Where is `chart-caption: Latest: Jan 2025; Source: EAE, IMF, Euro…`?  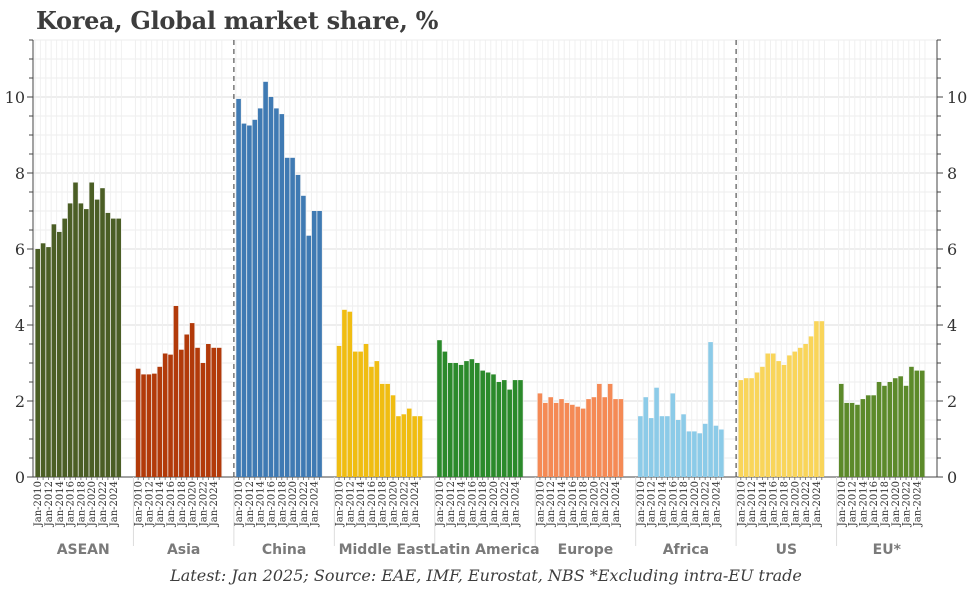 chart-caption: Latest: Jan 2025; Source: EAE, IMF, Euro… is located at coordinates (486, 575).